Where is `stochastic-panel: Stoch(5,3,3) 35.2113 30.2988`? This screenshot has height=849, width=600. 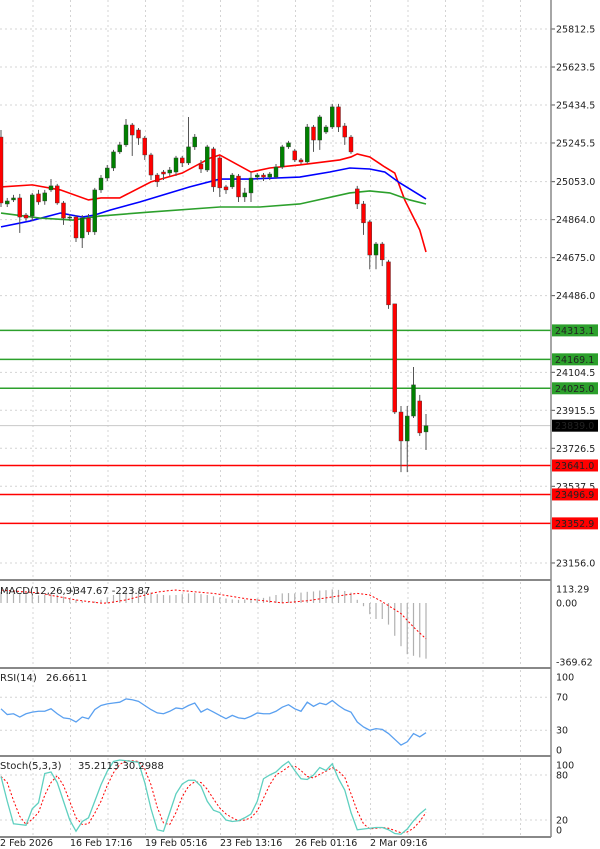
stochastic-panel: Stoch(5,3,3) 35.2113 30.2988 is located at coordinates (213, 797).